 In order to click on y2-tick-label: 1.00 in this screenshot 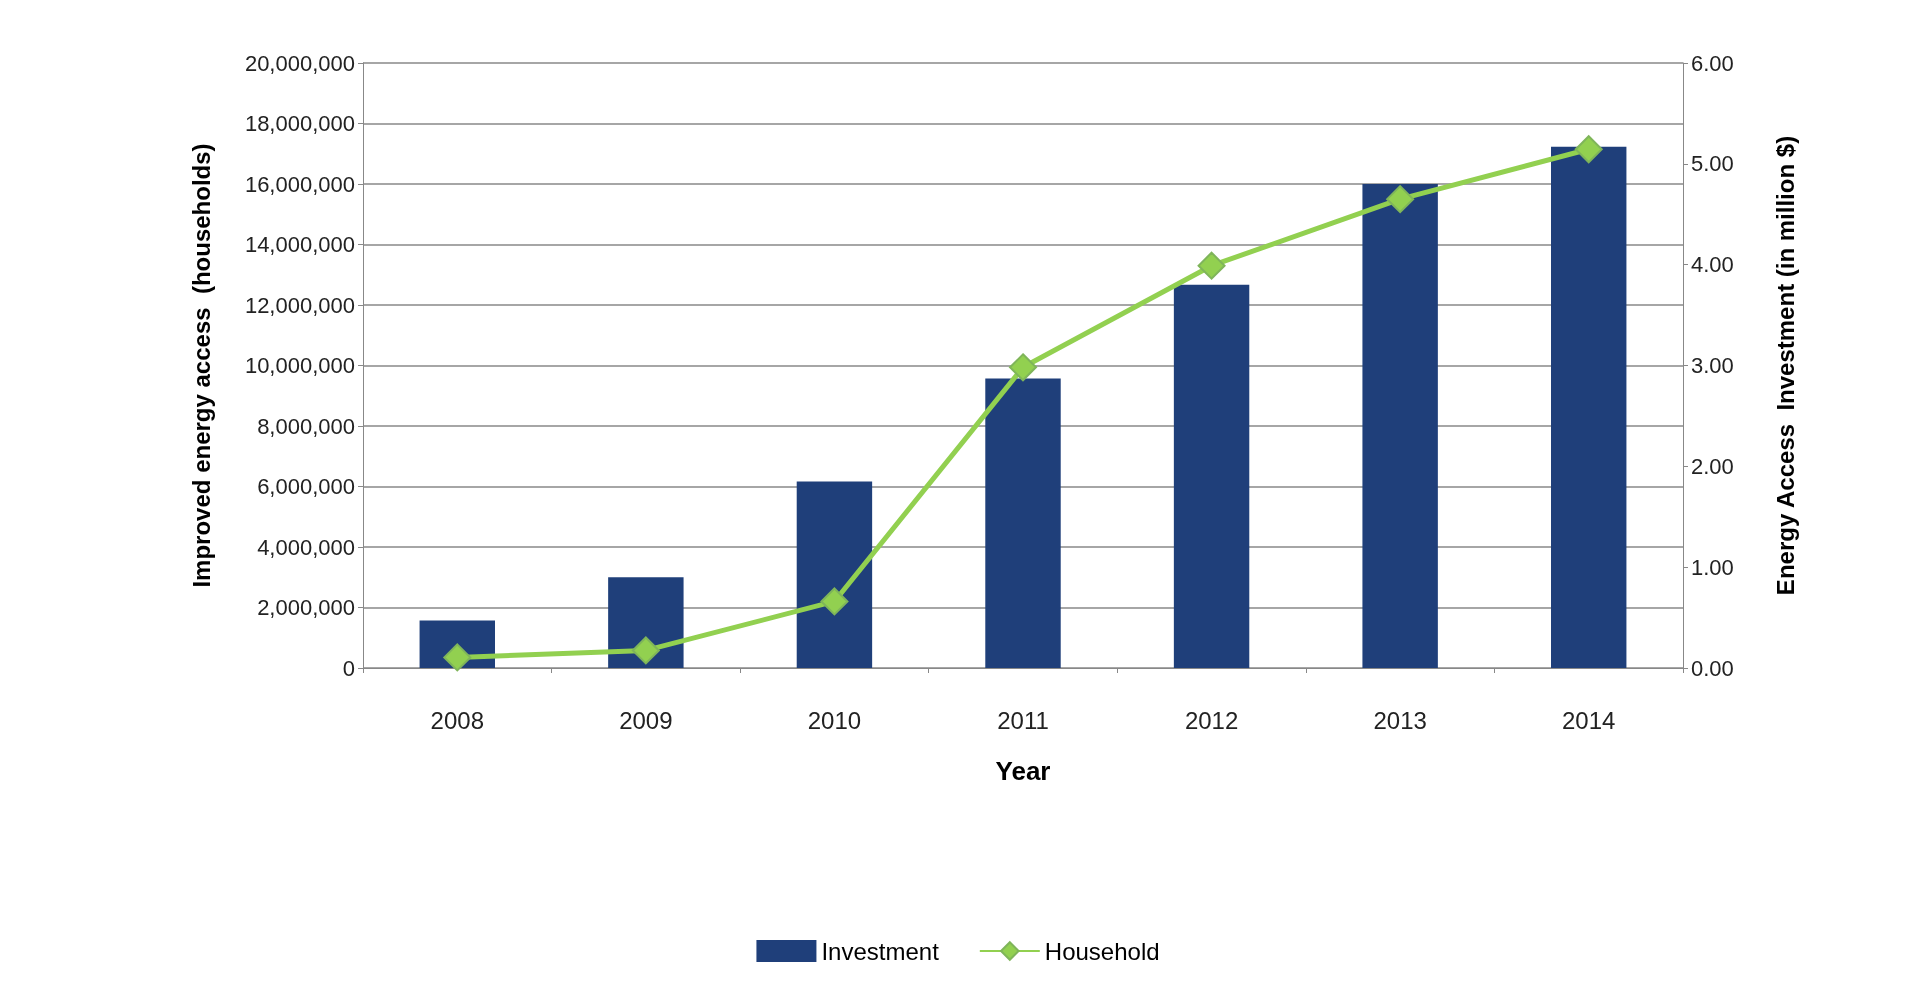, I will do `click(1712, 567)`.